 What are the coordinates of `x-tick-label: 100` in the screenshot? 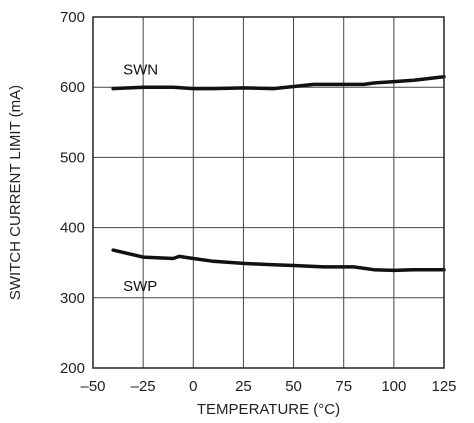 It's located at (393, 386).